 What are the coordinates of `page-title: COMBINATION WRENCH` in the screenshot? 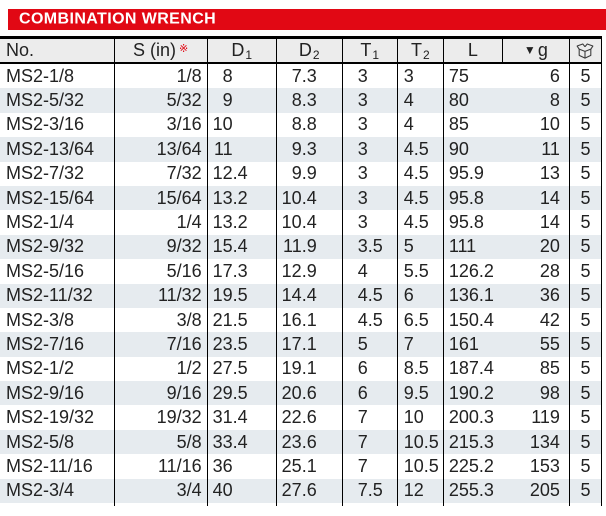 It's located at (118, 18).